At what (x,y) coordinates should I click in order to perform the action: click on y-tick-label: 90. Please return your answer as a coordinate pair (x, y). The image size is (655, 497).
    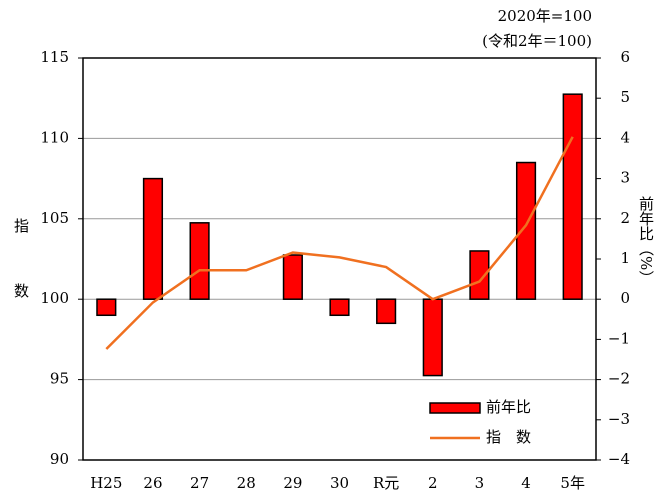
    Looking at the image, I should click on (59, 459).